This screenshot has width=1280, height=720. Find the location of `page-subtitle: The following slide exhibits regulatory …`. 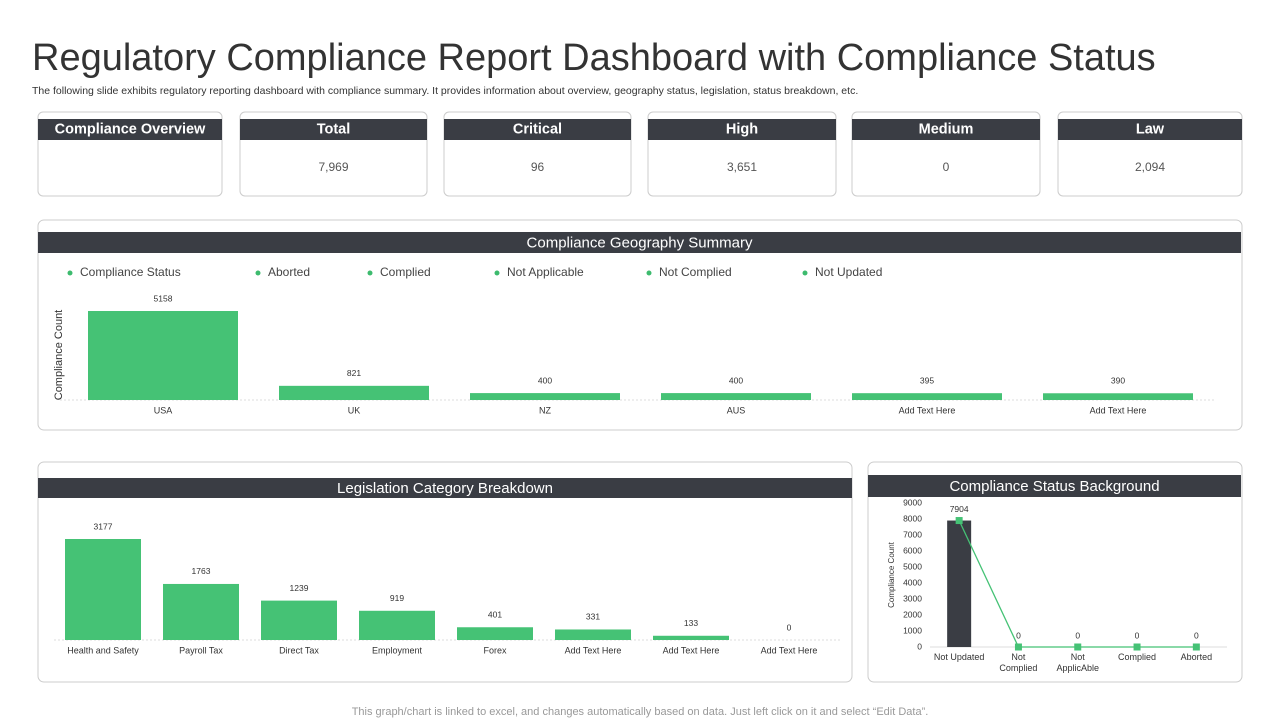

page-subtitle: The following slide exhibits regulatory … is located at coordinates (445, 91).